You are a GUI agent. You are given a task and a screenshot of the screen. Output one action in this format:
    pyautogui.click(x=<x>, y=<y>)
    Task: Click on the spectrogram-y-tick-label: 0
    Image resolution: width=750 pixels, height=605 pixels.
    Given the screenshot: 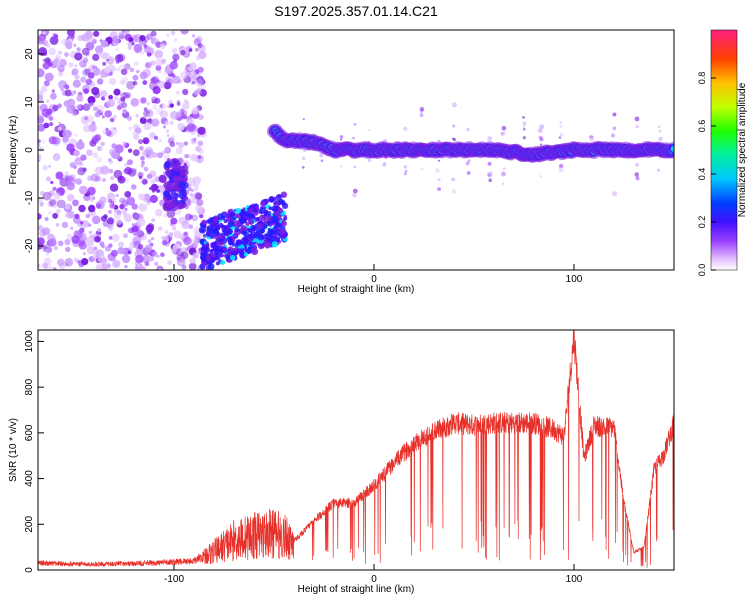 What is the action you would take?
    pyautogui.click(x=29, y=150)
    